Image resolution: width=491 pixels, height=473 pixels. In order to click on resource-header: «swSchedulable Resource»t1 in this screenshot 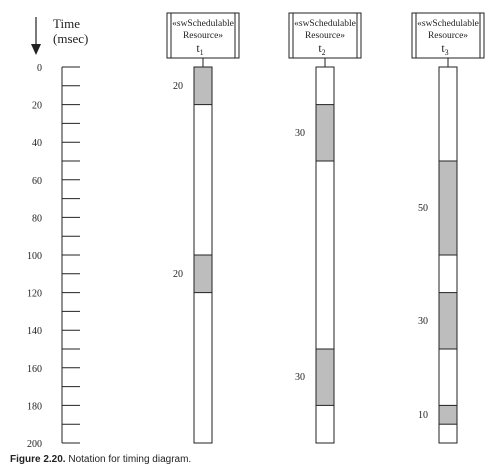, I will do `click(203, 35)`.